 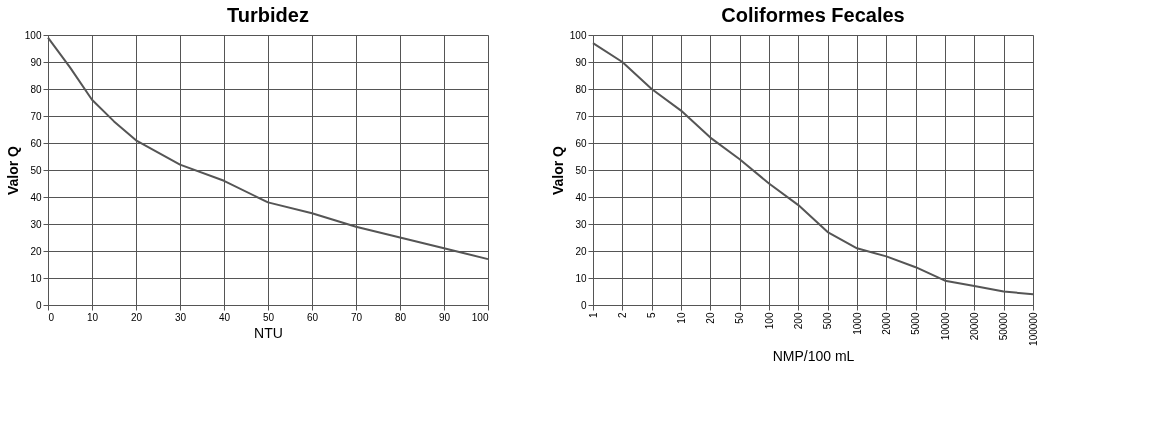 I want to click on x-tick-label: 100000, so click(x=1033, y=329).